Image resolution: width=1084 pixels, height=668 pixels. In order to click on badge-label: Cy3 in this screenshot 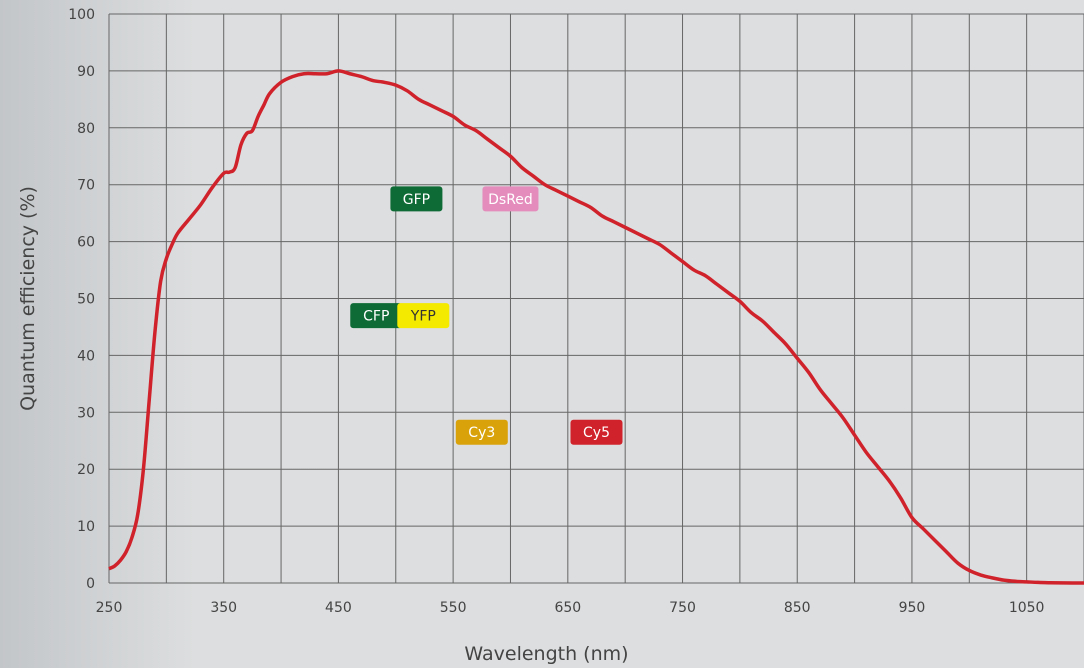, I will do `click(481, 433)`.